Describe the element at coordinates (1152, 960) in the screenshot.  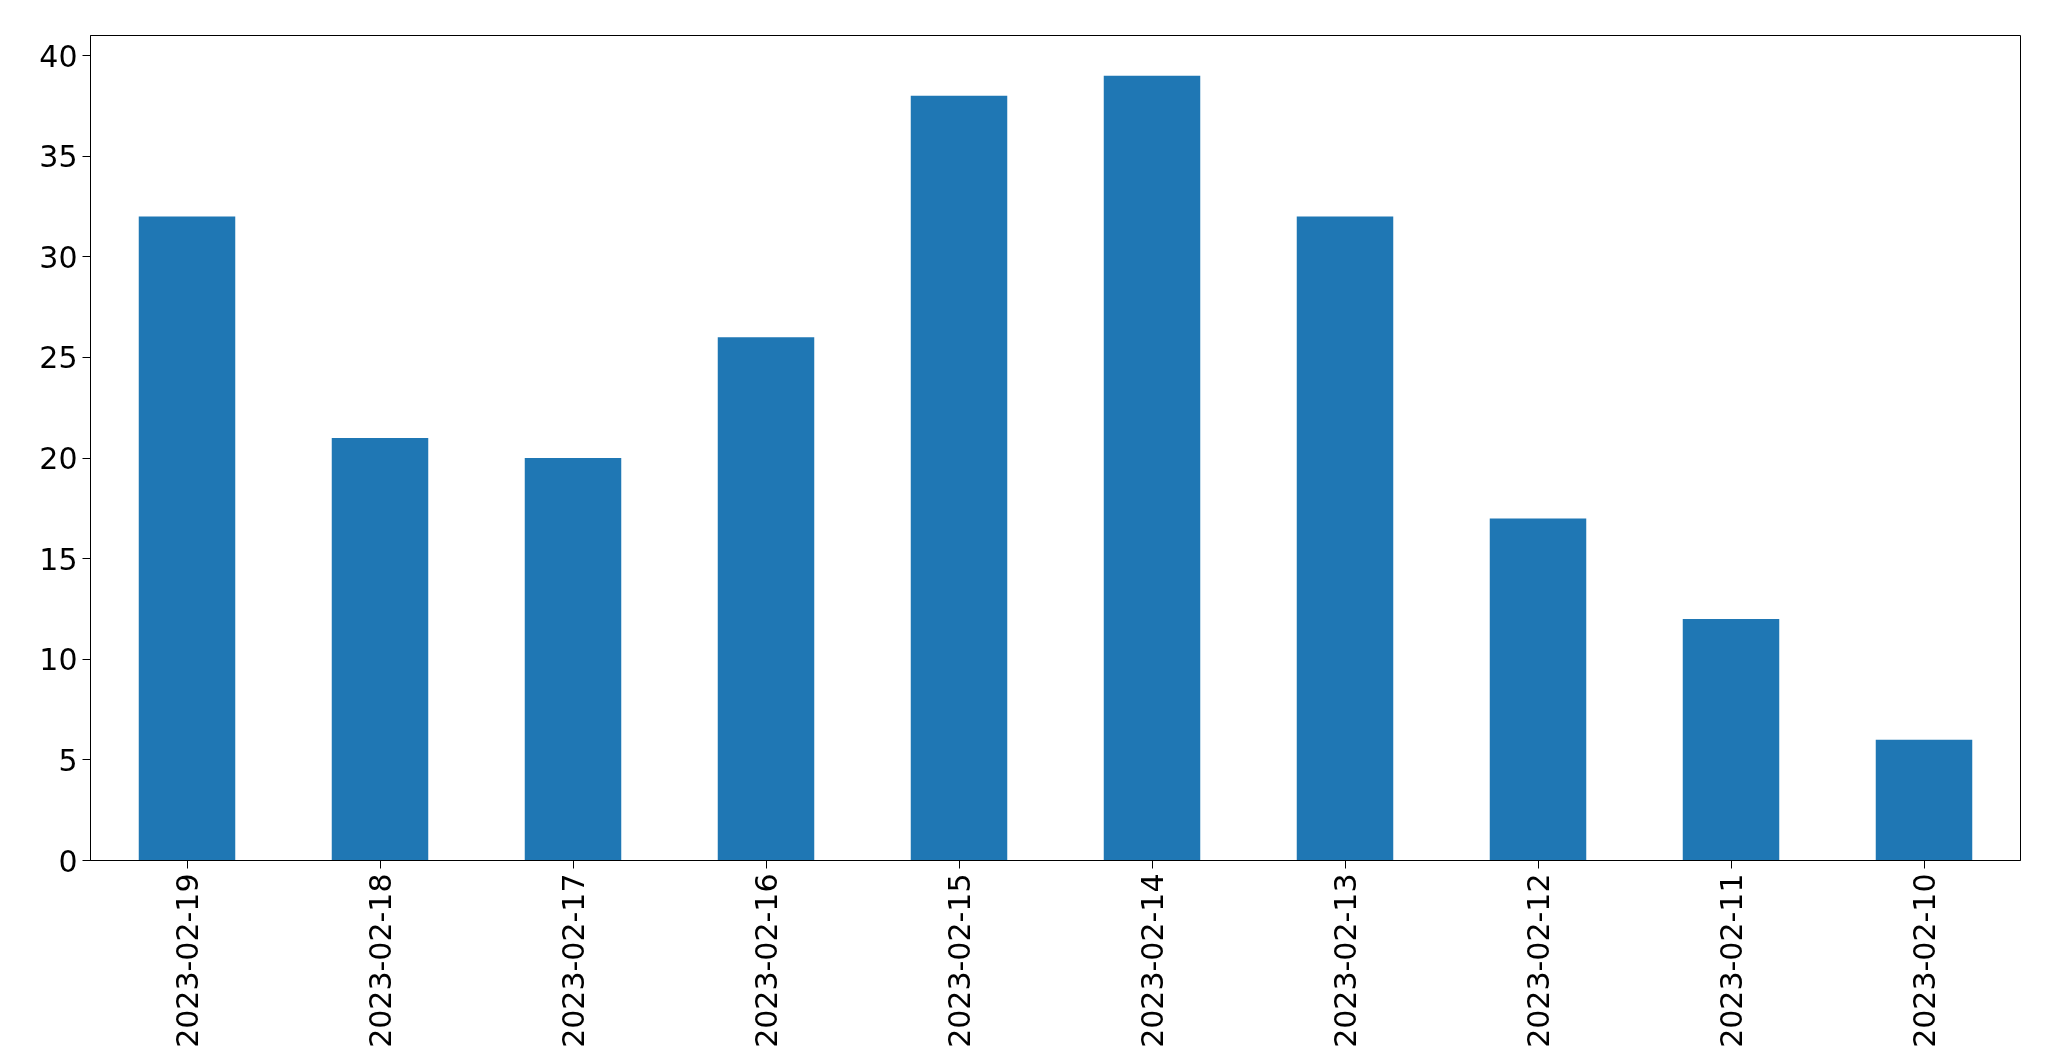
I see `x-tick-label: 2023-02-14` at that location.